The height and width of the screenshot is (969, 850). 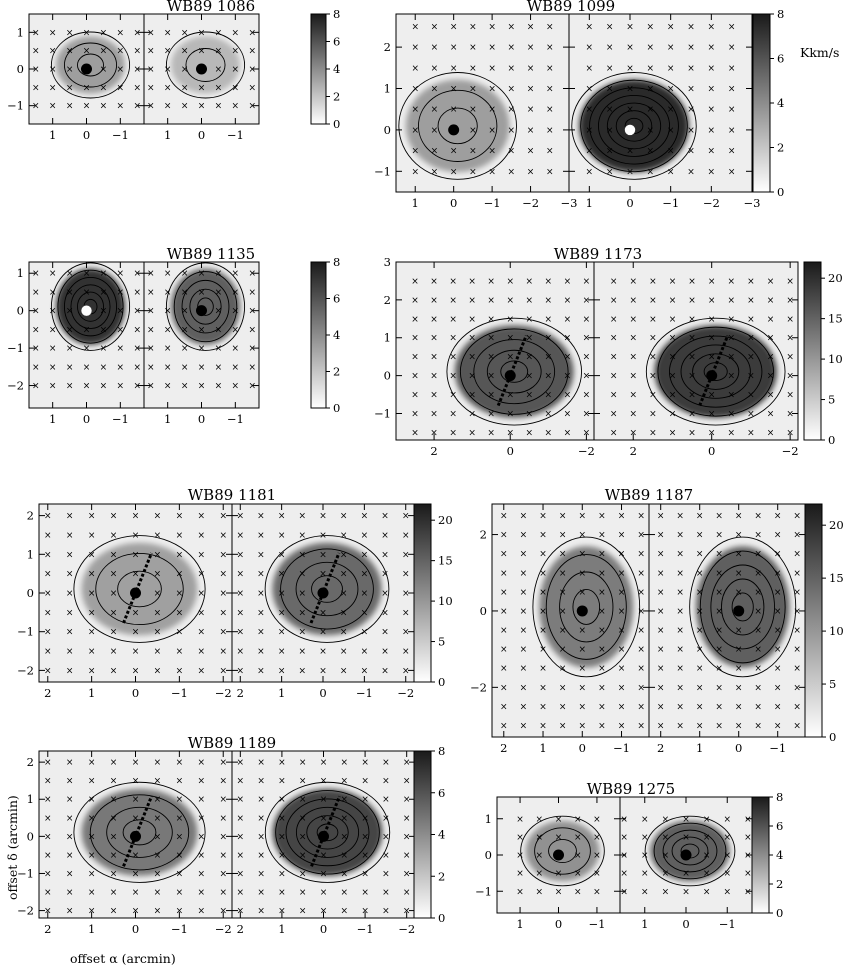 What do you see at coordinates (387, 376) in the screenshot?
I see `y-tick-label: 0` at bounding box center [387, 376].